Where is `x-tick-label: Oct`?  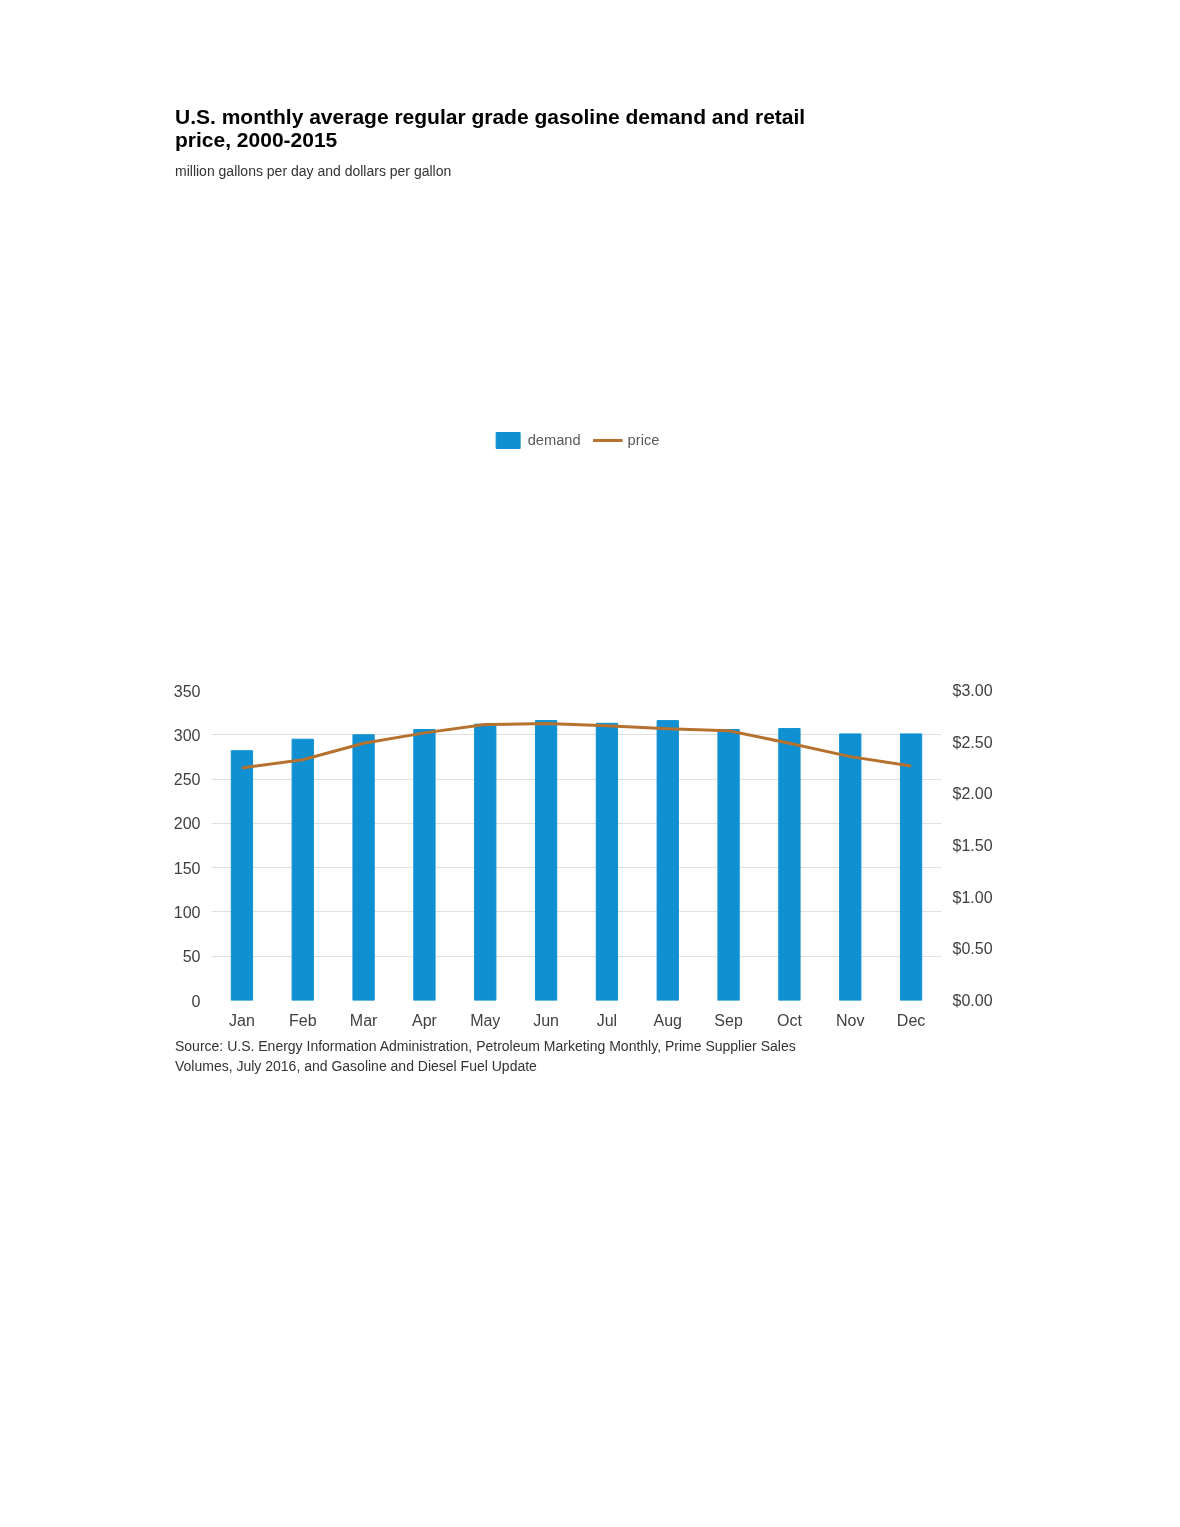
x-tick-label: Oct is located at coordinates (789, 1020).